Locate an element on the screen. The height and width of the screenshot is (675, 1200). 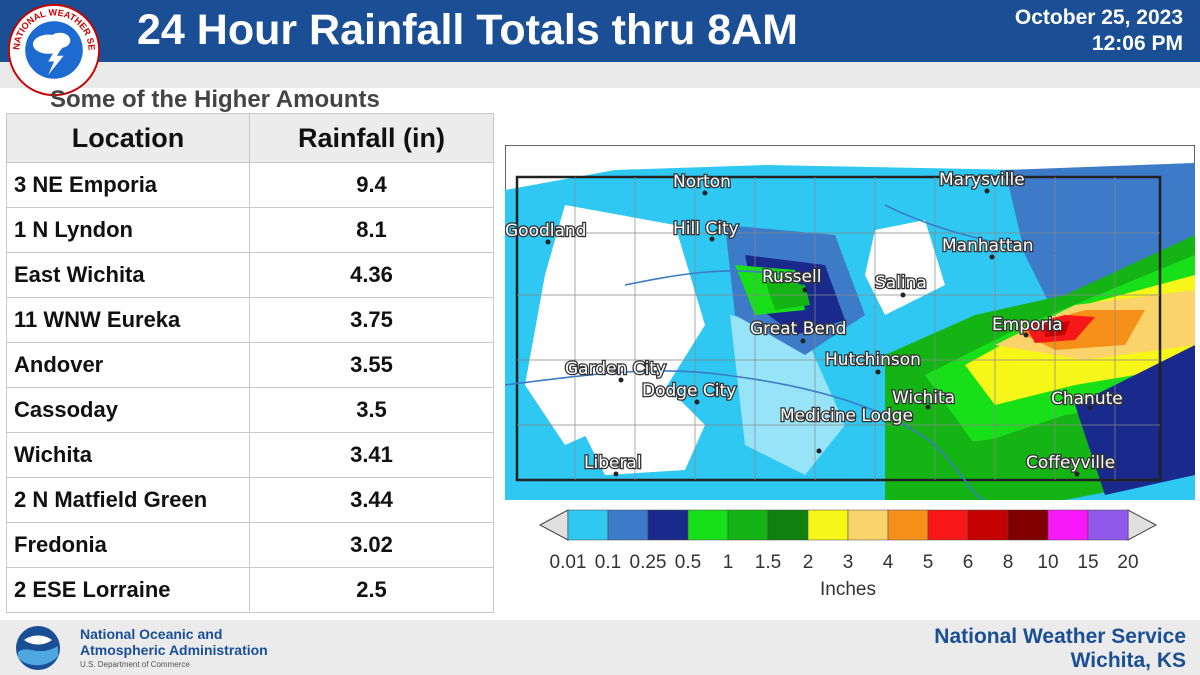
table-row: 2 ESE Lorraine 2.5 is located at coordinates (250, 590).